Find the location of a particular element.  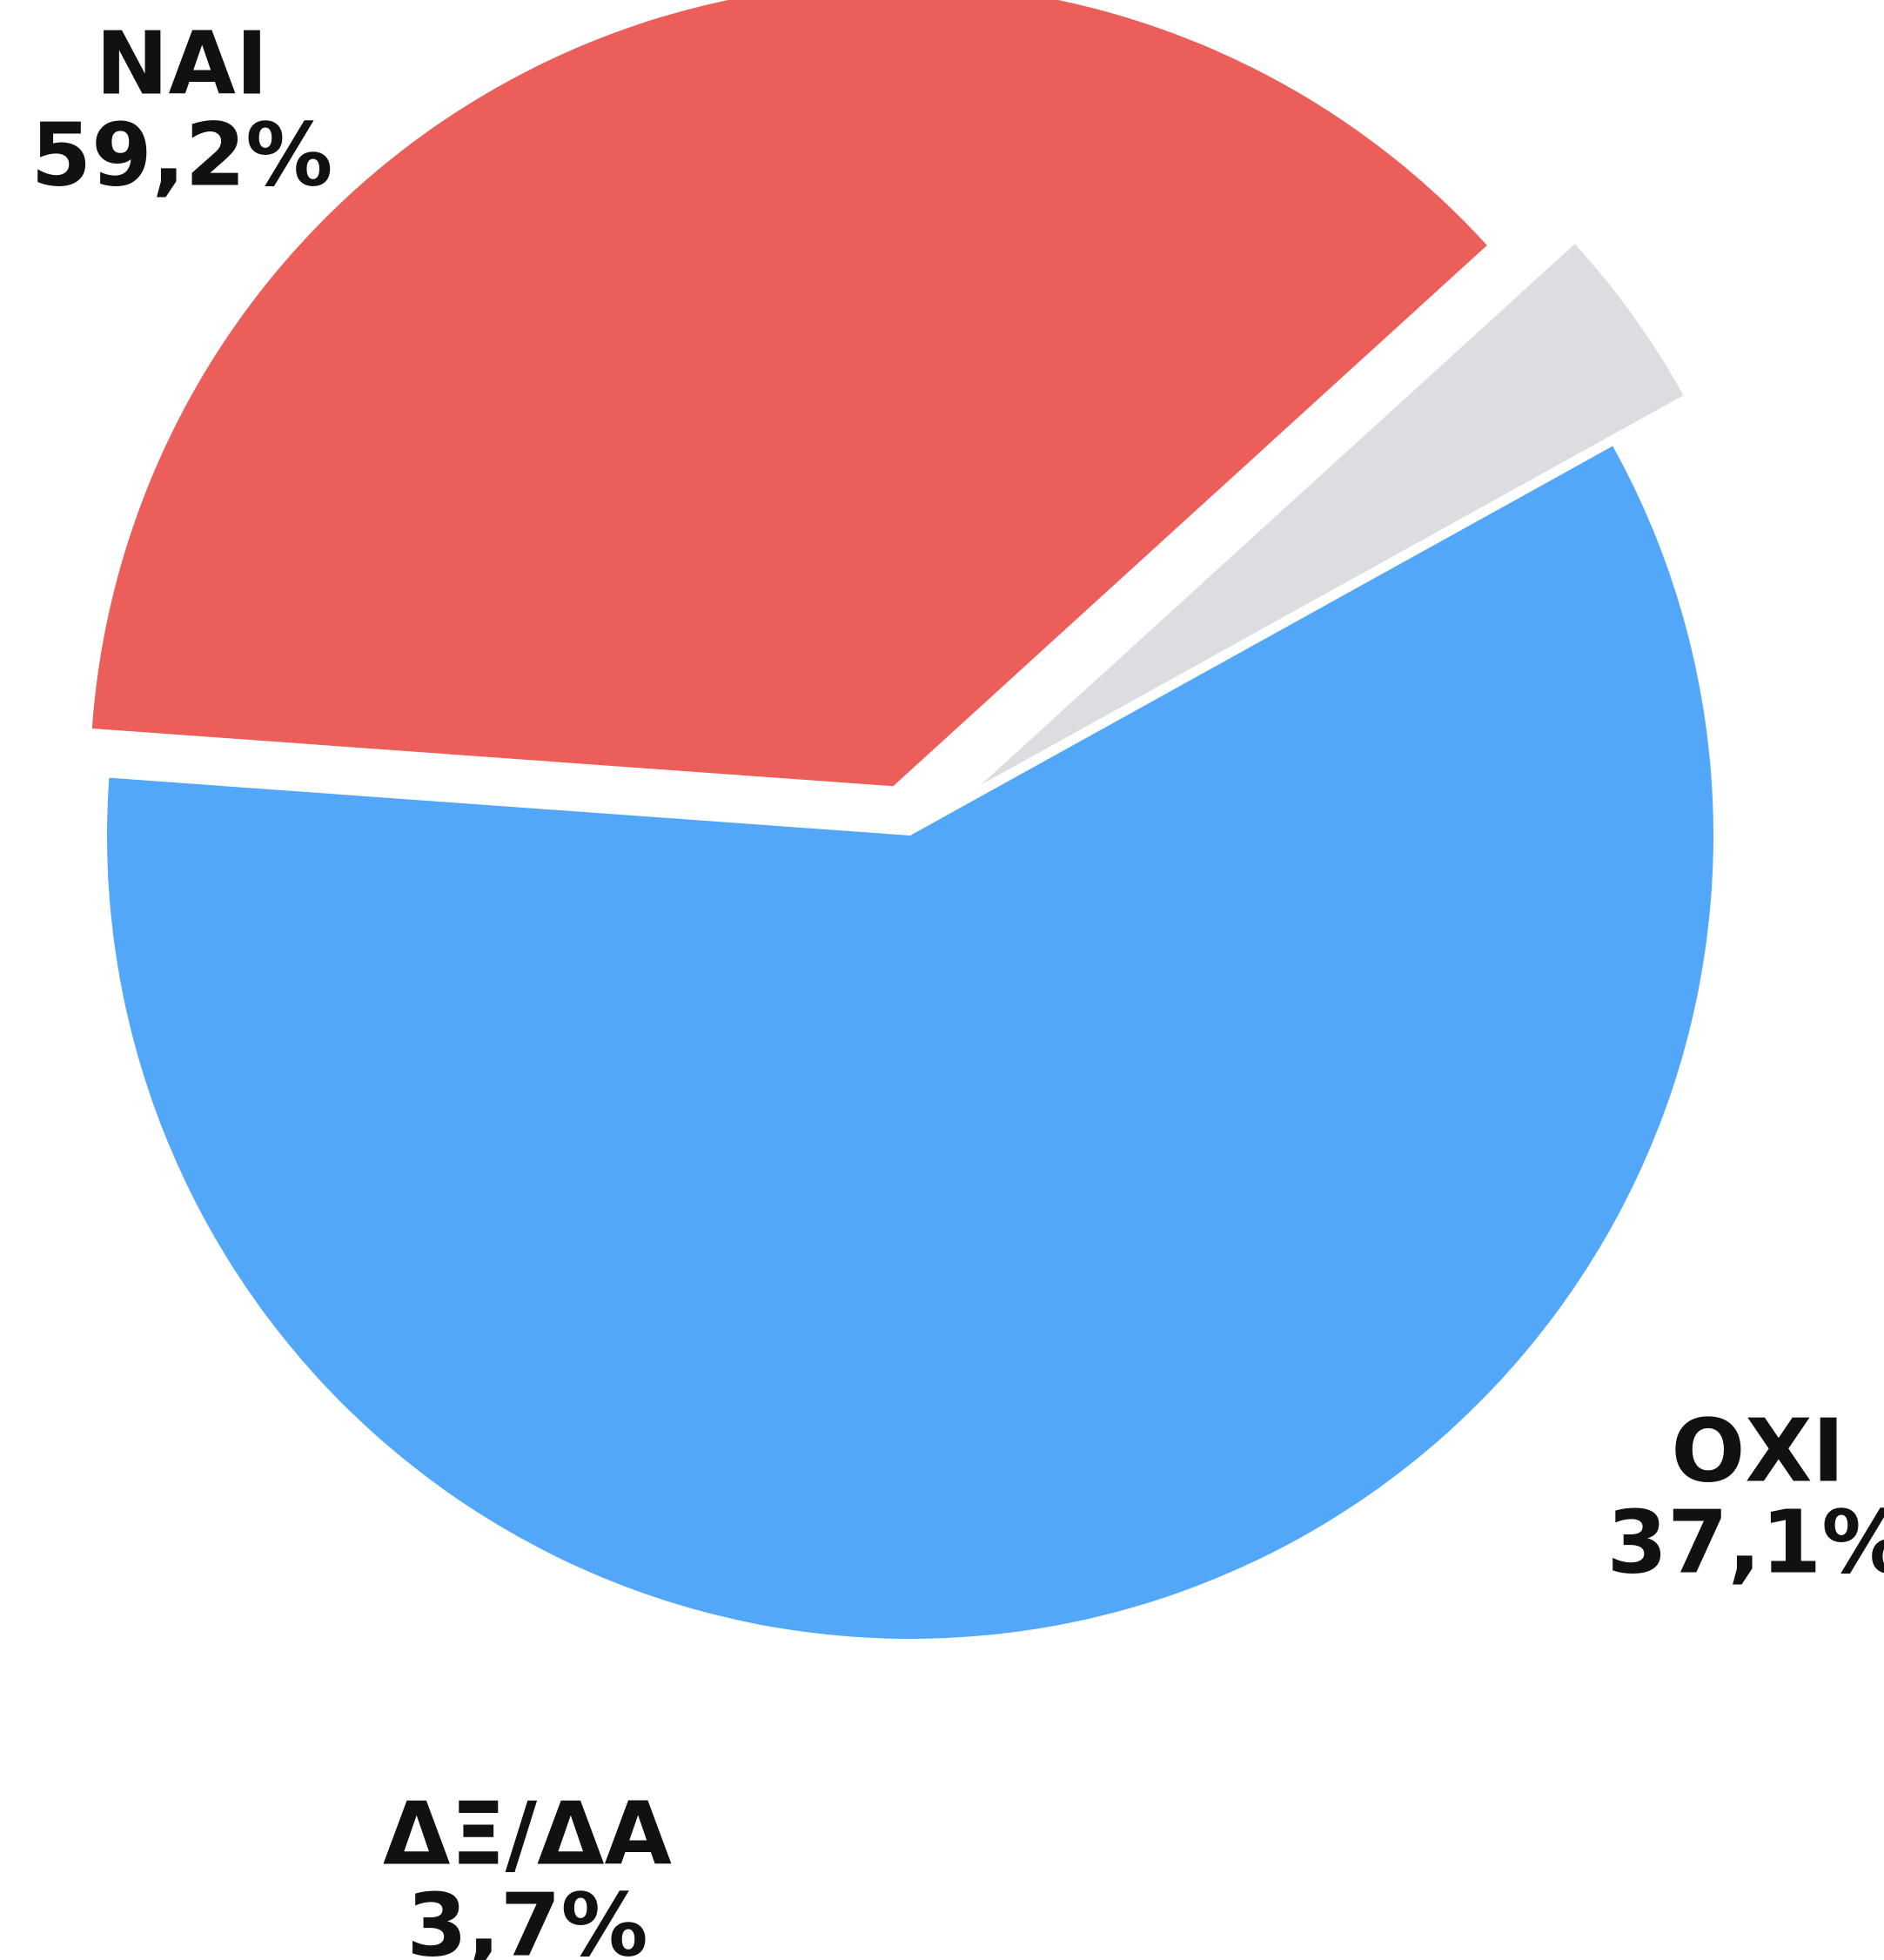

slice-label: ΔΞ/ΔΑ is located at coordinates (527, 1833).